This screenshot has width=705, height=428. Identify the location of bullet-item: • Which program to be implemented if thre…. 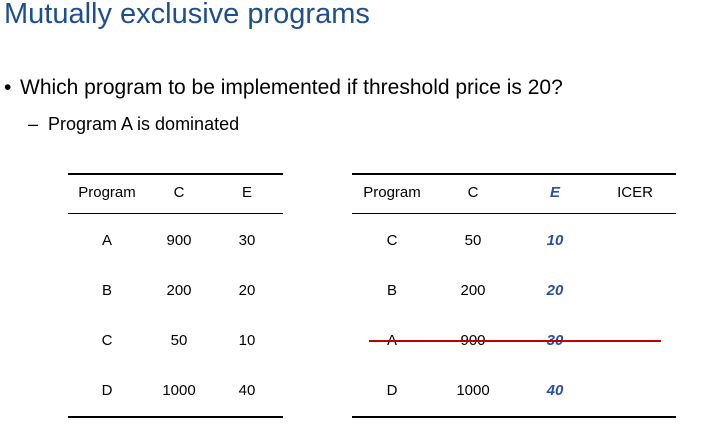
(283, 88).